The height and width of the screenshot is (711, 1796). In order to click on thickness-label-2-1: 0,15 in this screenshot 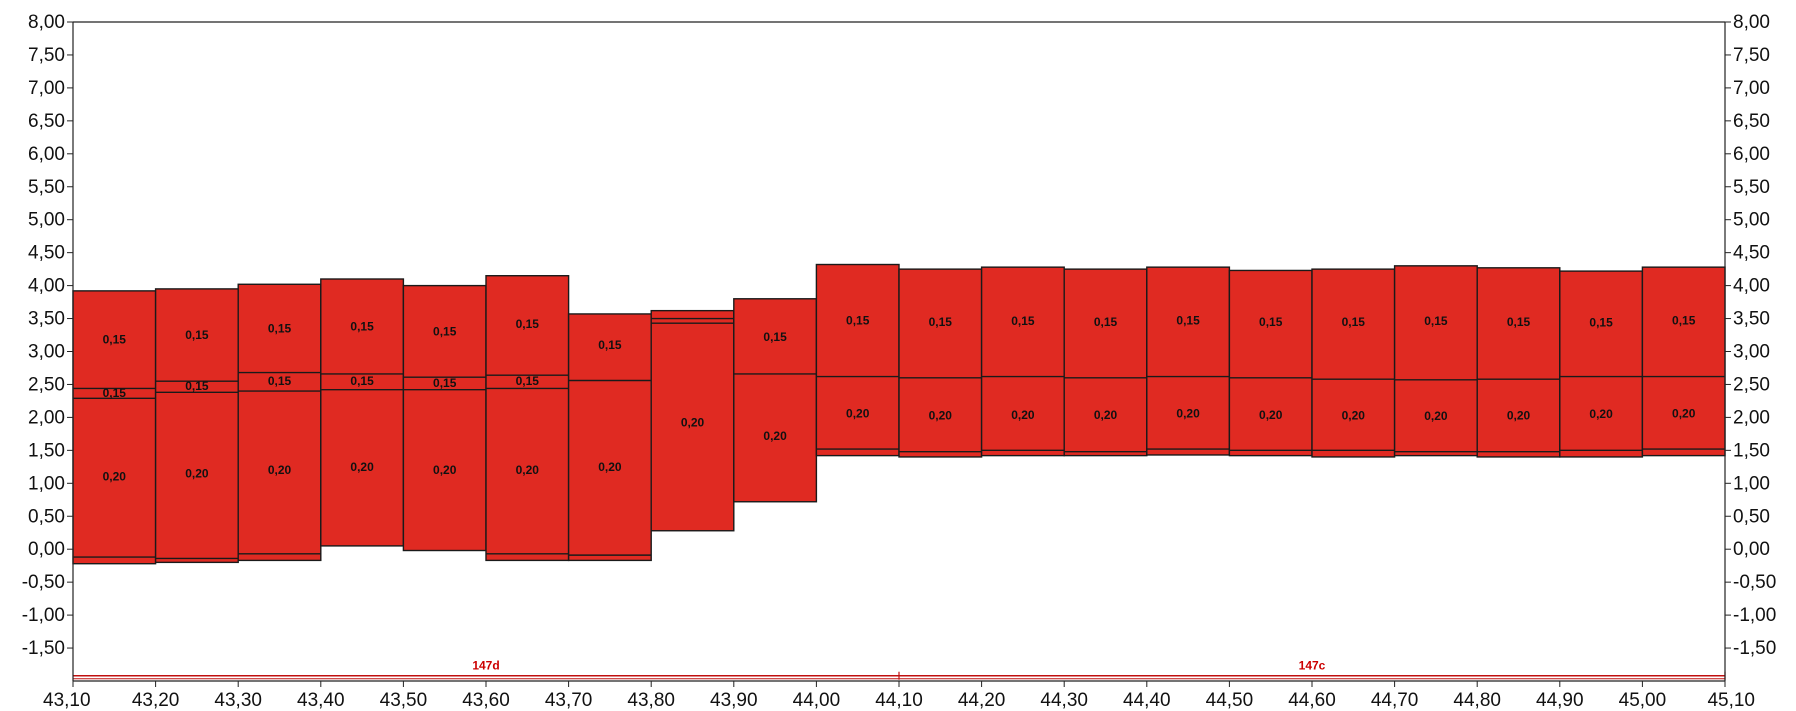, I will do `click(280, 381)`.